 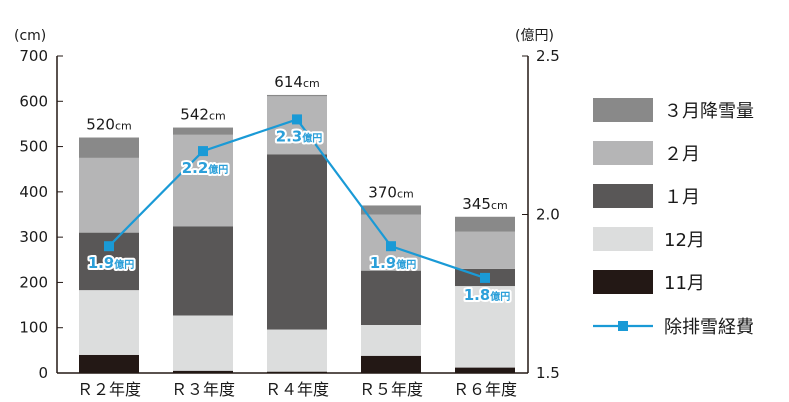 I want to click on bar-total-label: 370cm, so click(x=390, y=192).